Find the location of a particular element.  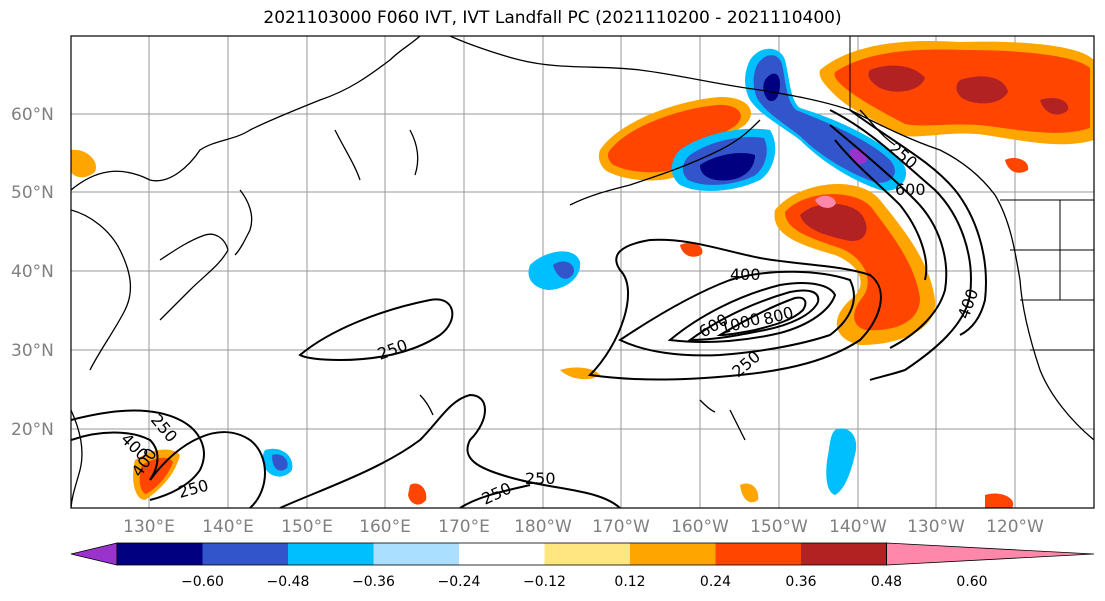

colorbar-tick-neg-036: −0.36 is located at coordinates (373, 582).